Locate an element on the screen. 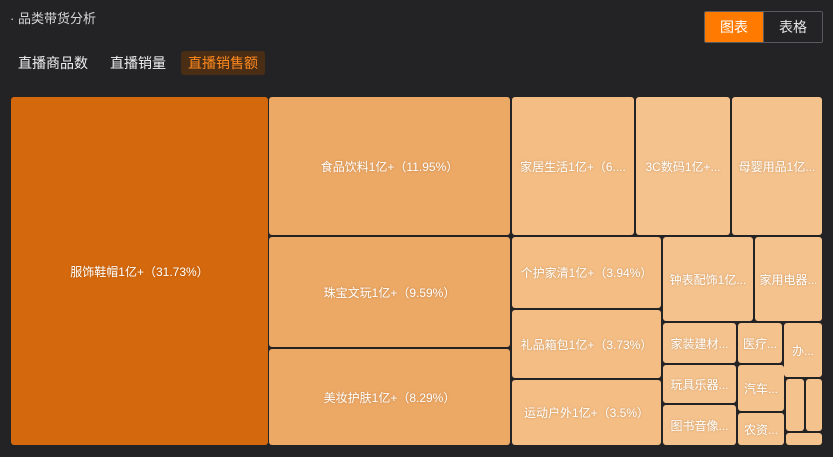 Image resolution: width=833 pixels, height=457 pixels. treemap-cell-label: 运动户外1亿+（3.5%） is located at coordinates (586, 413).